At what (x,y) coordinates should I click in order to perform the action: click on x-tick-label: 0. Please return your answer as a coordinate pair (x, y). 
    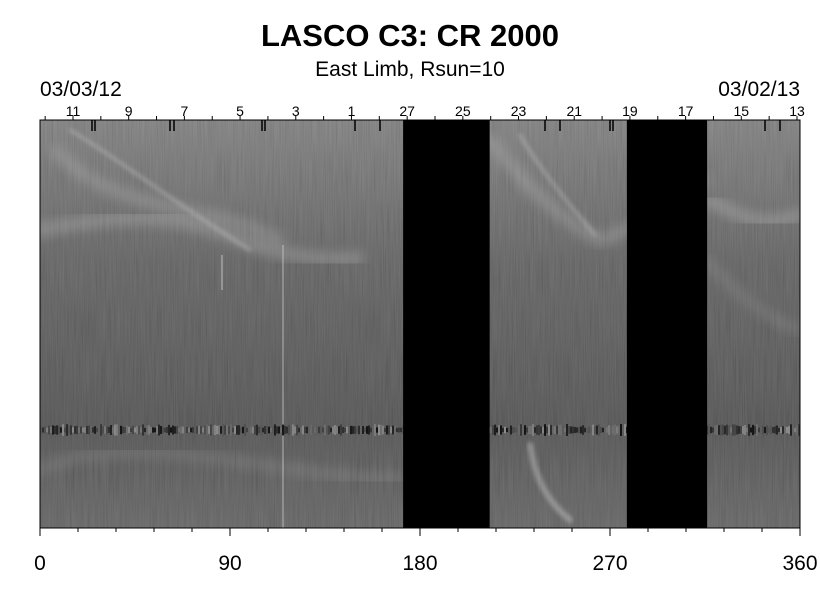
    Looking at the image, I should click on (40, 563).